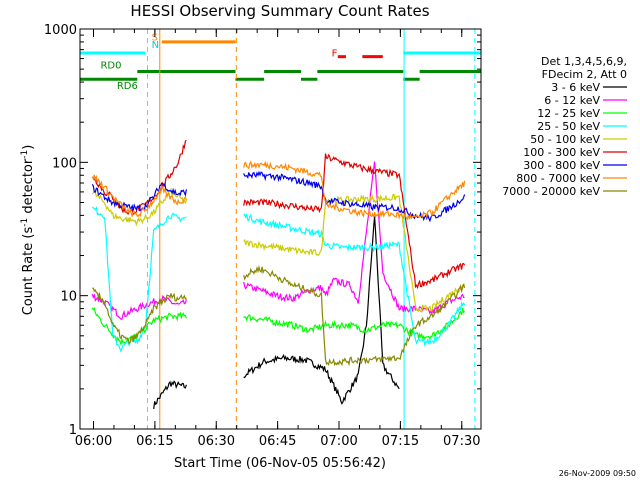 Image resolution: width=640 pixels, height=485 pixels. What do you see at coordinates (28, 147) in the screenshot?
I see `y-label-part: )` at bounding box center [28, 147].